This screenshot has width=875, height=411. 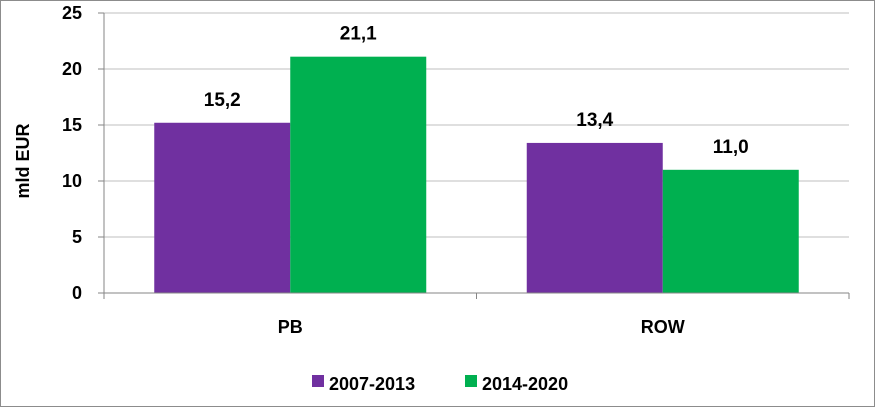 I want to click on data-label: 13,4, so click(x=594, y=120).